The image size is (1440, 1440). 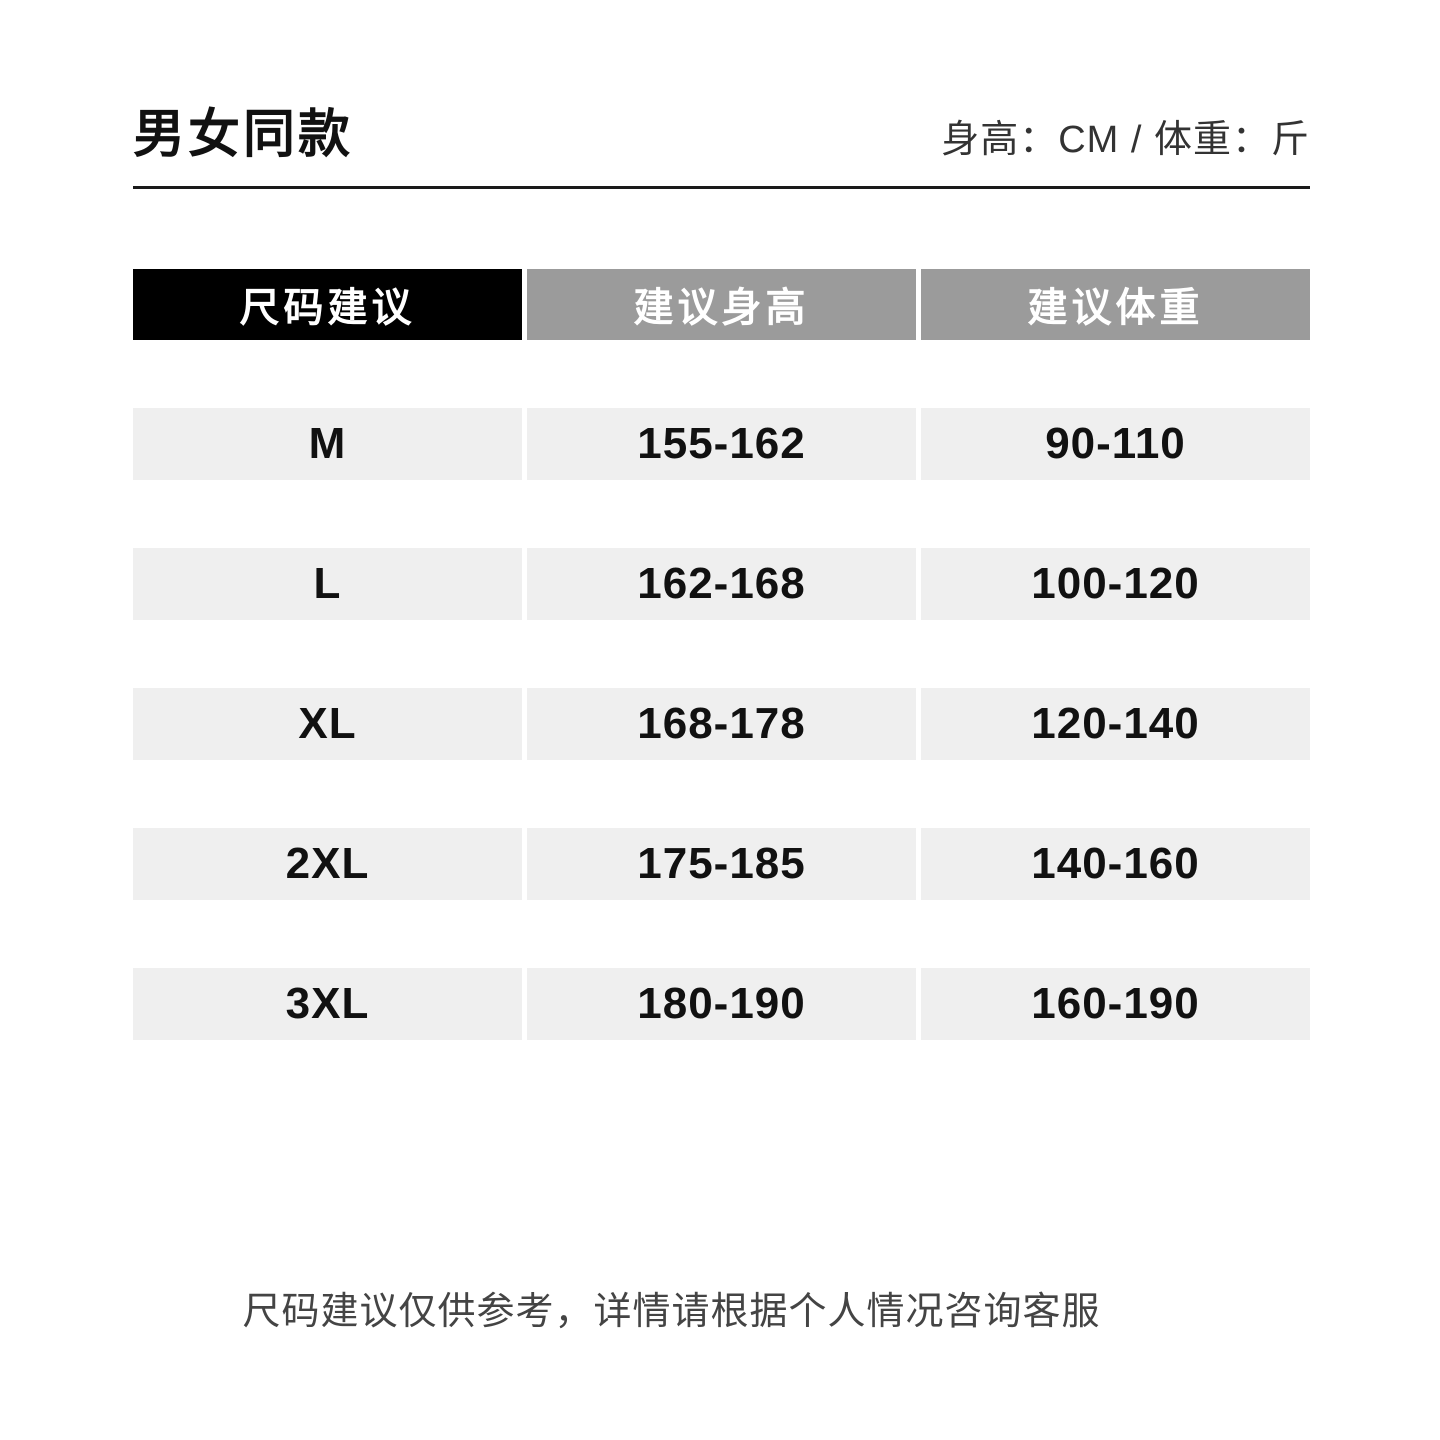 What do you see at coordinates (1115, 583) in the screenshot?
I see `cell-weight-range: 100-120` at bounding box center [1115, 583].